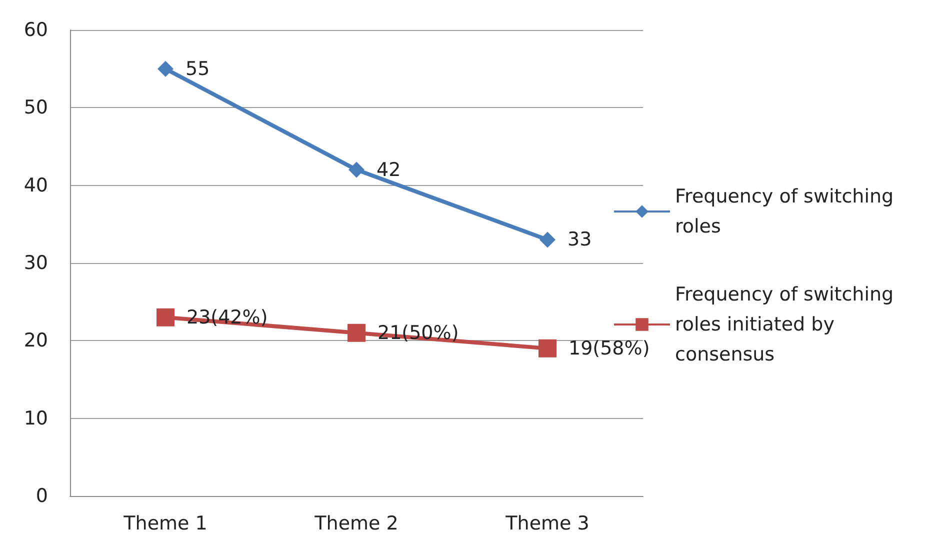 The width and height of the screenshot is (933, 551). What do you see at coordinates (198, 69) in the screenshot?
I see `data-label: 55` at bounding box center [198, 69].